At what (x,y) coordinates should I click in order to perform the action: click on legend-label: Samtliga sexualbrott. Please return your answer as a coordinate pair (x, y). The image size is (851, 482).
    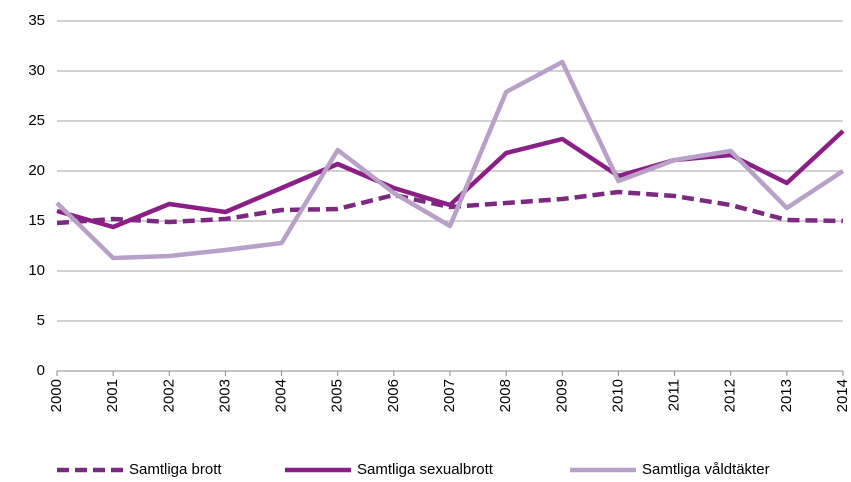
    Looking at the image, I should click on (425, 469).